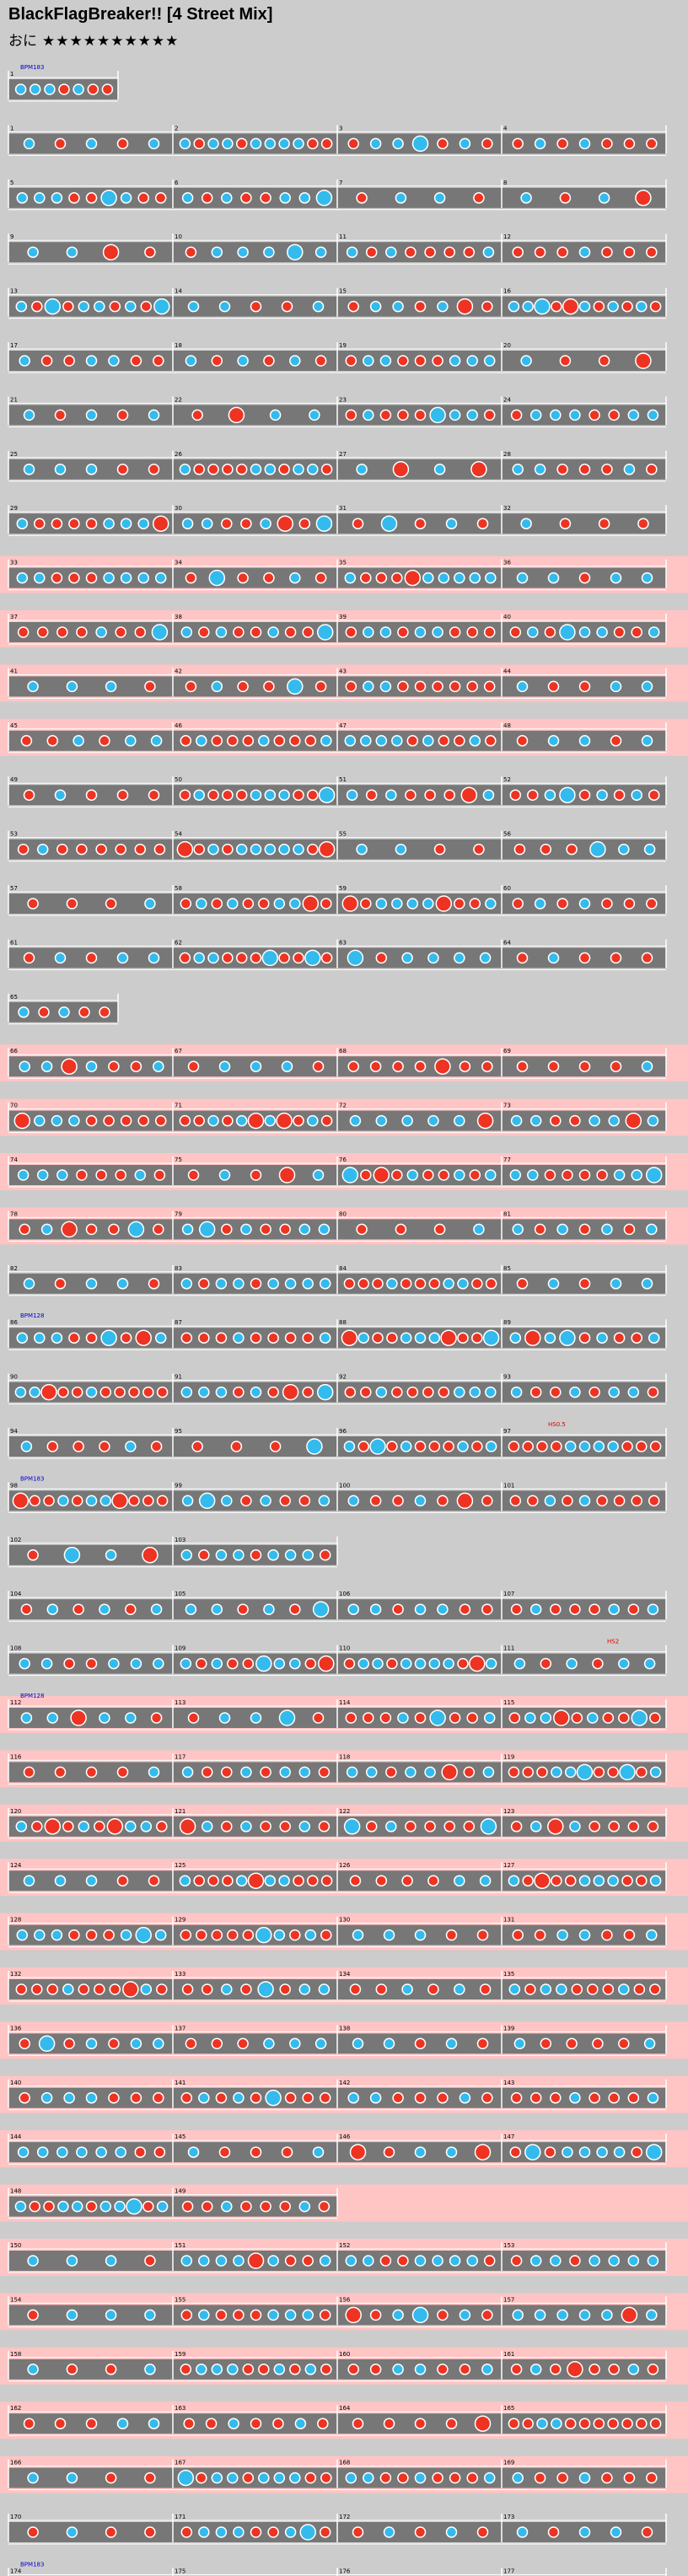 Image resolution: width=688 pixels, height=2576 pixels. I want to click on measure-number: 112, so click(16, 1702).